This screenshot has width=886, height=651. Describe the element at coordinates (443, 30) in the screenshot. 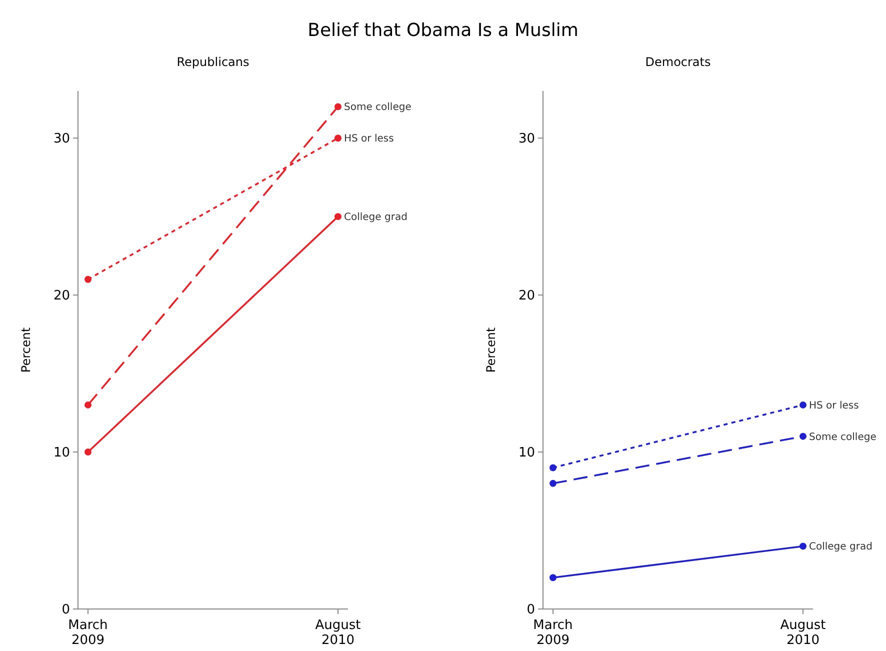

I see `chart-title: Belief that Obama Is a Muslim` at that location.